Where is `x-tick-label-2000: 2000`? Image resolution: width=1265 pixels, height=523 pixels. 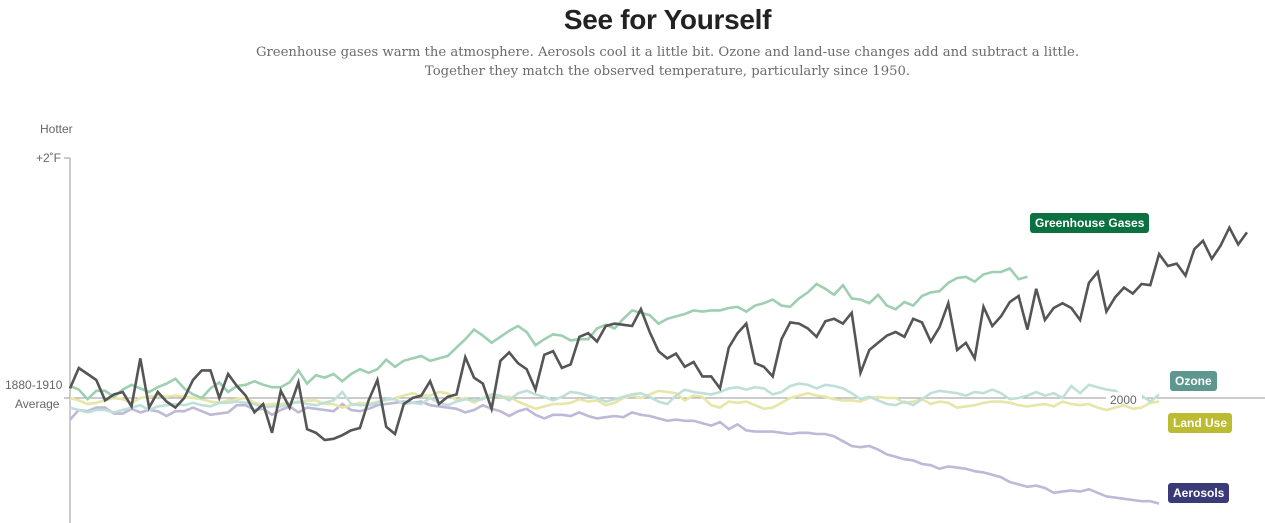 x-tick-label-2000: 2000 is located at coordinates (1123, 400).